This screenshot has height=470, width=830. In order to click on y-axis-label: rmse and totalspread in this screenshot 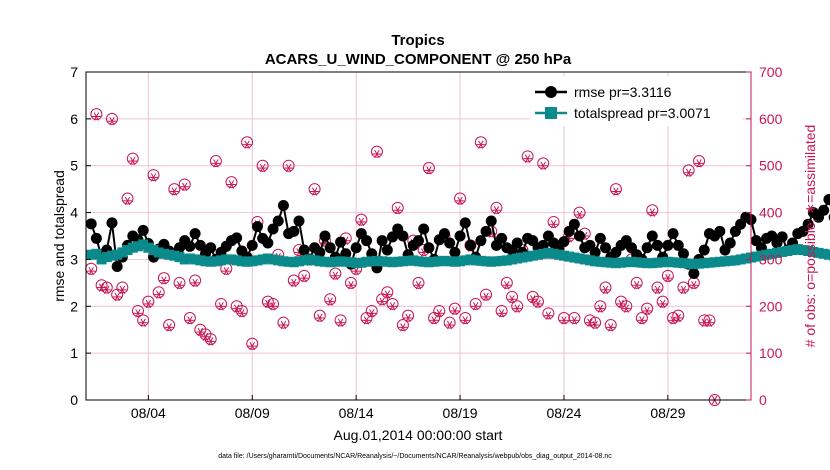, I will do `click(59, 236)`.